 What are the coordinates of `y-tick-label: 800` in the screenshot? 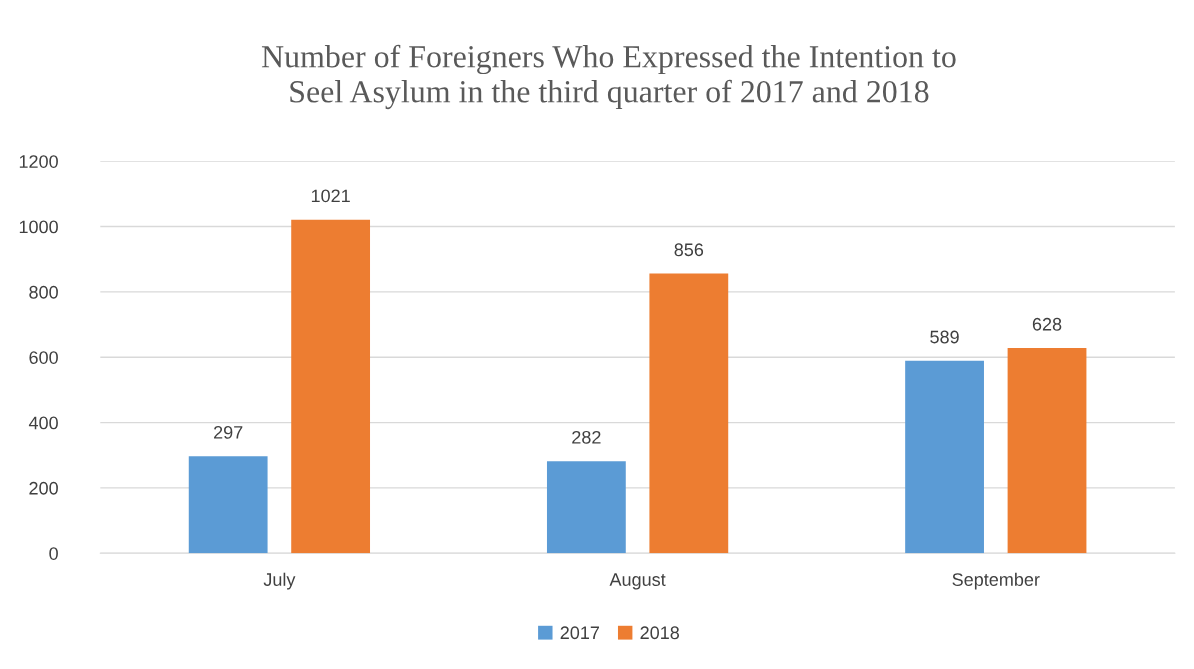 It's located at (43, 292).